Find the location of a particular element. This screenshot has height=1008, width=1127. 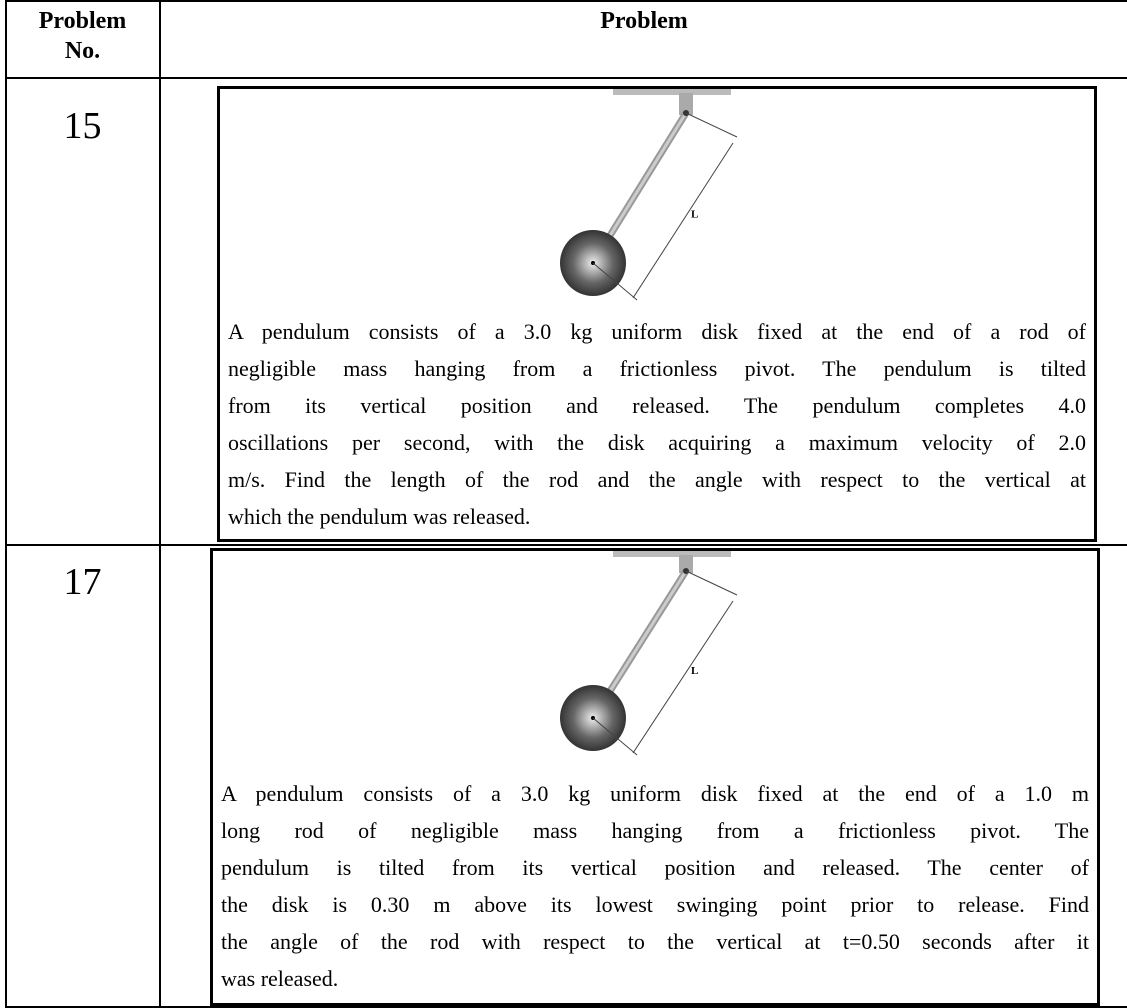

header-cell: Problem is located at coordinates (644, 21).